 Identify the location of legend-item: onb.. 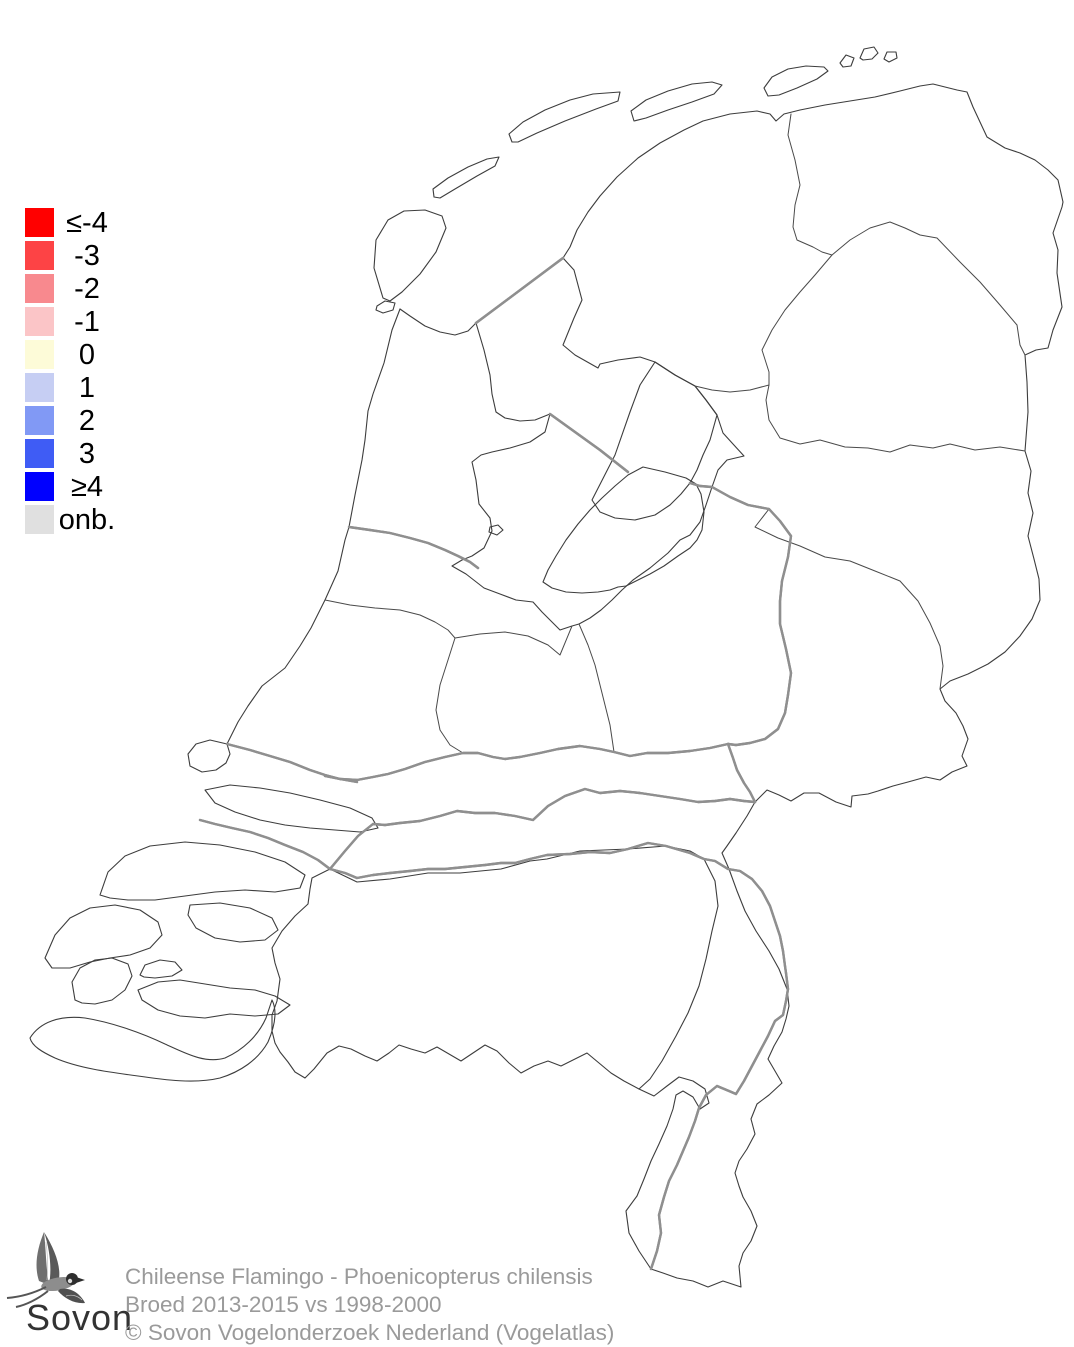
(72, 519).